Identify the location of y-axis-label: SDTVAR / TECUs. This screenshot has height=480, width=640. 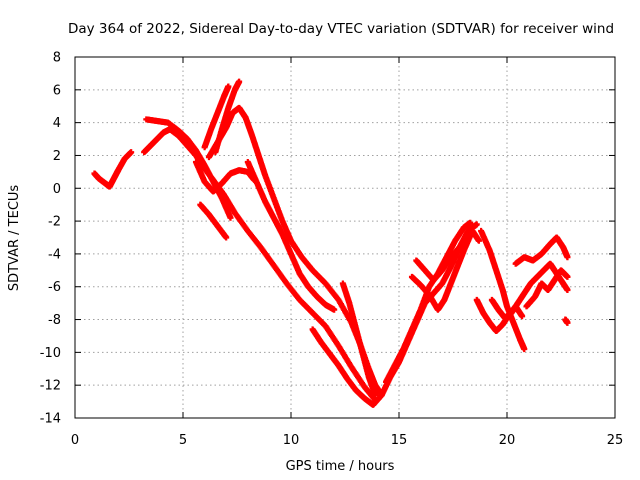
(14, 238).